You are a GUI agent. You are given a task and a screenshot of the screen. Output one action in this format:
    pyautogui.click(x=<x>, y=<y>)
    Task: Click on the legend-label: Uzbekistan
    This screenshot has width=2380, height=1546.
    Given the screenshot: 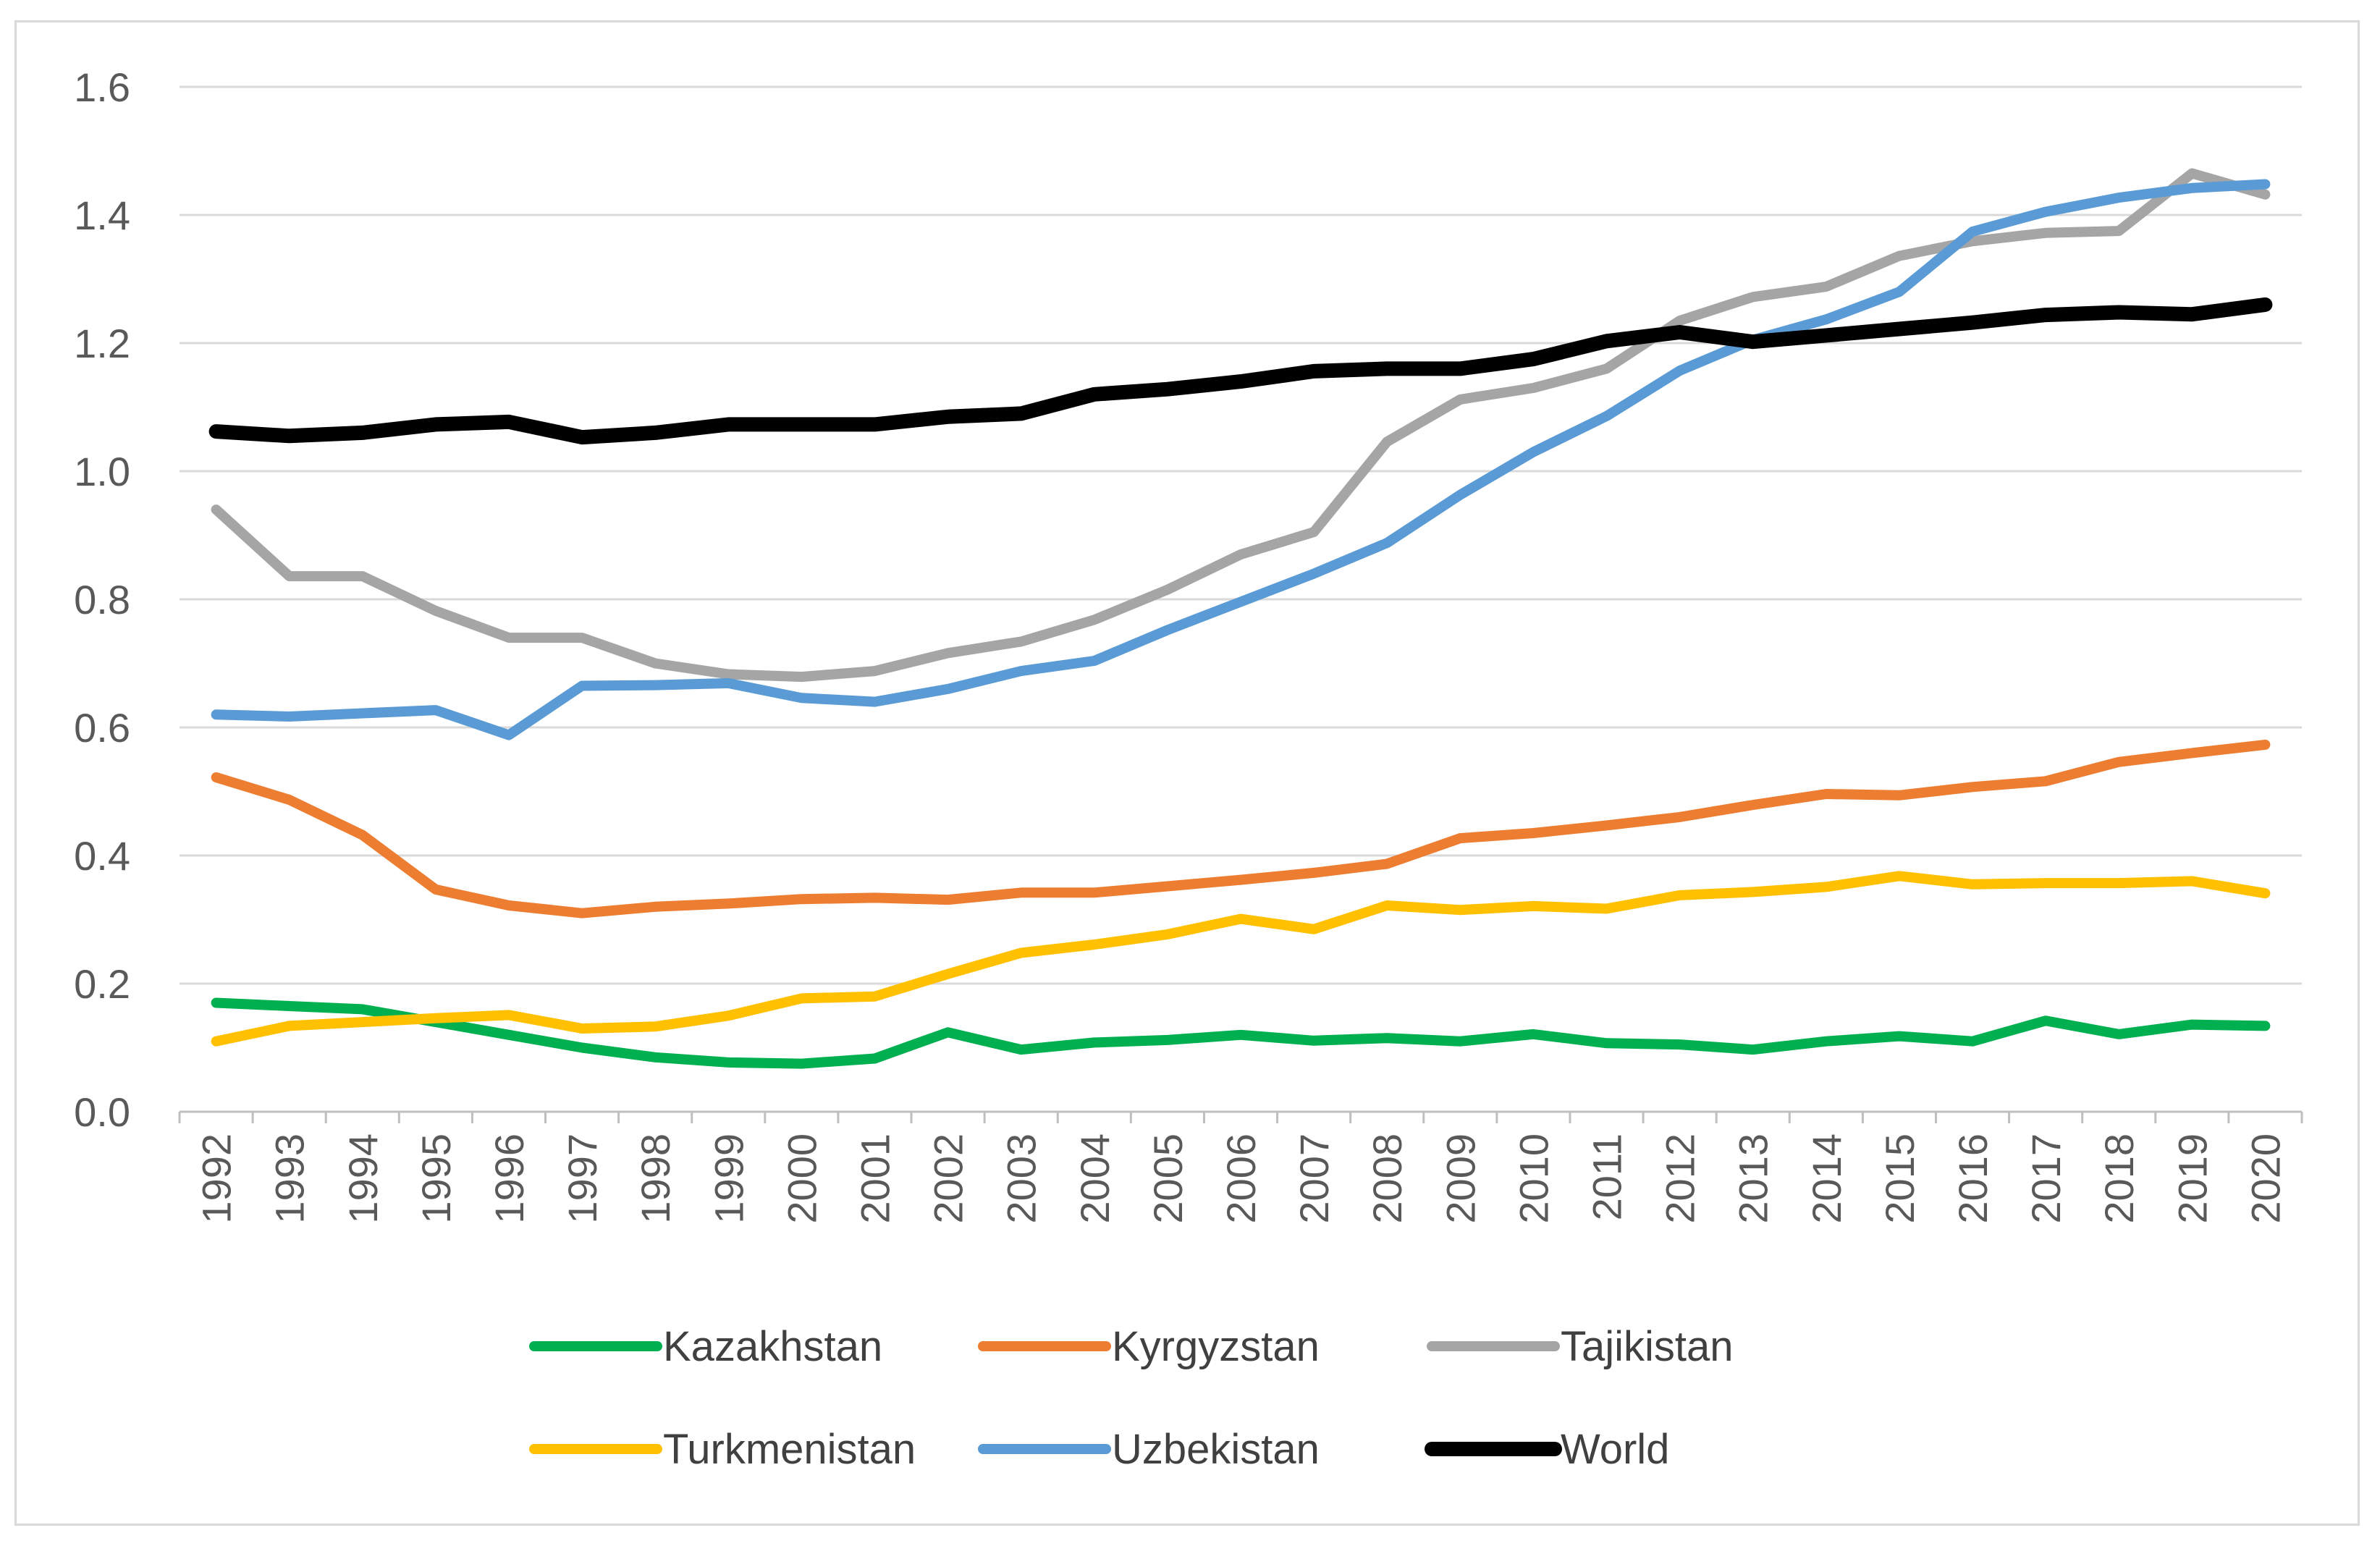 What is the action you would take?
    pyautogui.click(x=1216, y=1449)
    